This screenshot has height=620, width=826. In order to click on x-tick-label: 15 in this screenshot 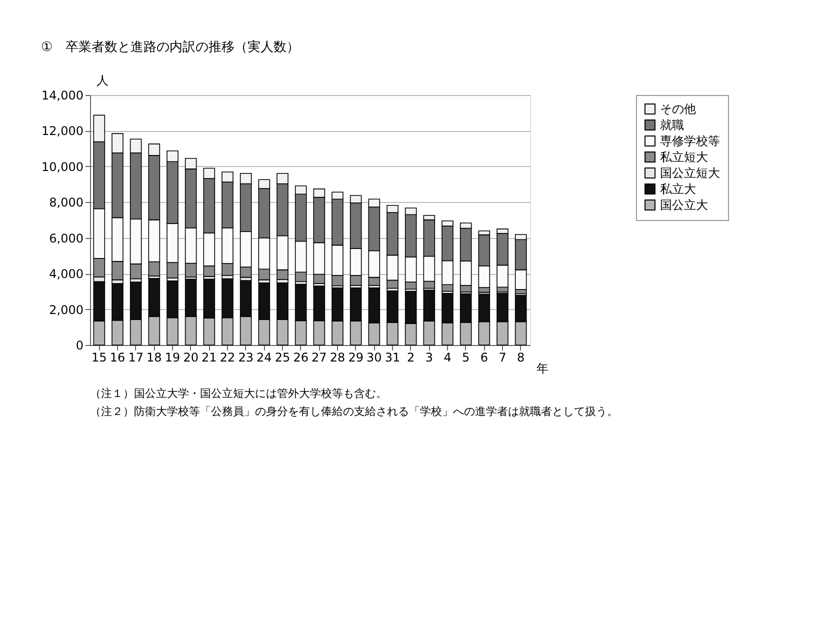, I will do `click(99, 357)`.